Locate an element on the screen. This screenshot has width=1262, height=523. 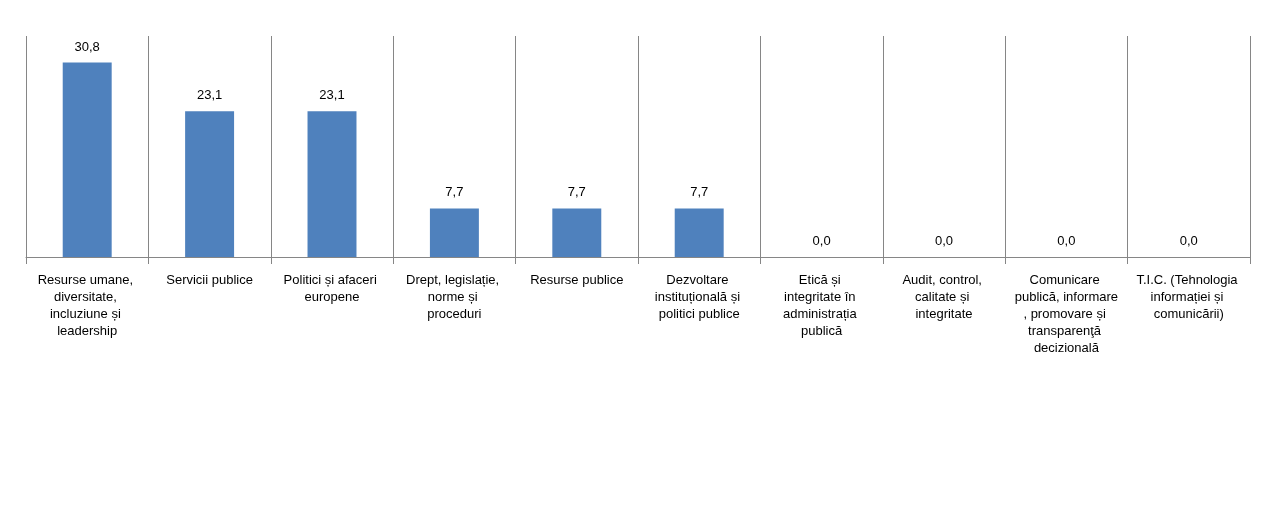
x-tick-label: Resurse publice is located at coordinates (577, 279).